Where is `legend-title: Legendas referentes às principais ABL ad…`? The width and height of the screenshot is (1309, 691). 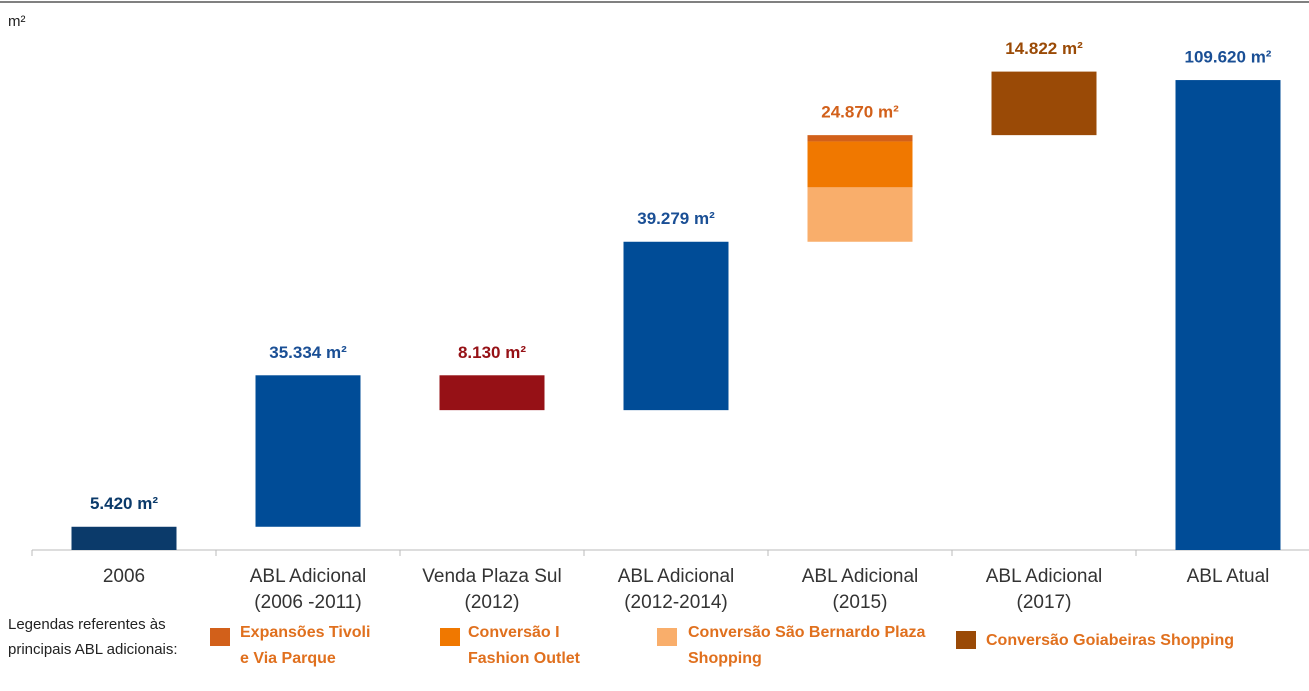
legend-title: Legendas referentes às principais ABL ad… is located at coordinates (93, 637).